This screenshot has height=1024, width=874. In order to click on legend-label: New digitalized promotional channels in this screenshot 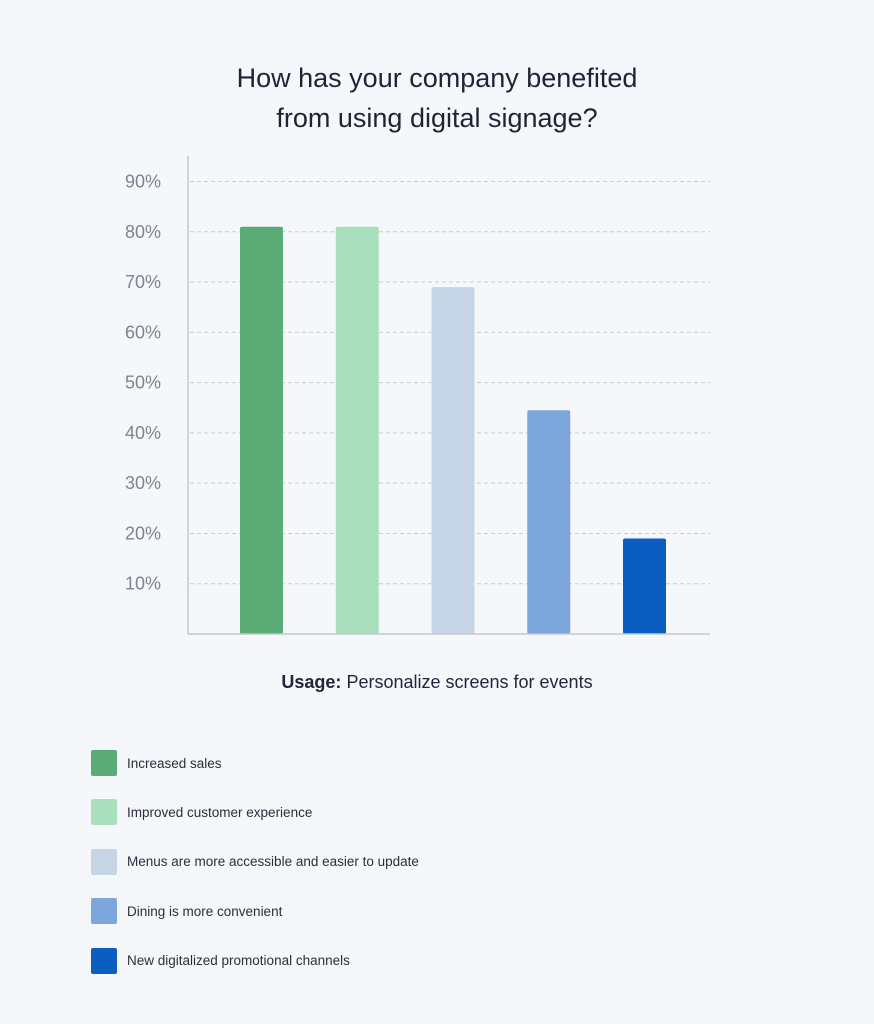, I will do `click(238, 961)`.